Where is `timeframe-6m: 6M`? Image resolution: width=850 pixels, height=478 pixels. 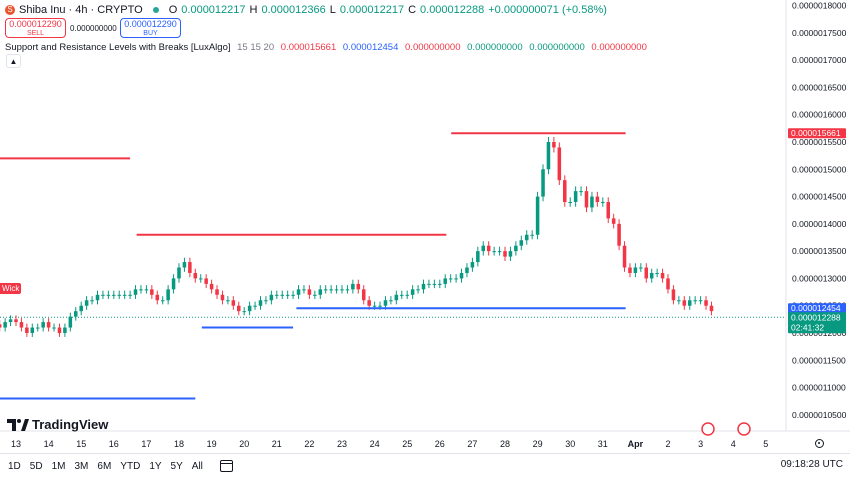
timeframe-6m: 6M is located at coordinates (104, 466).